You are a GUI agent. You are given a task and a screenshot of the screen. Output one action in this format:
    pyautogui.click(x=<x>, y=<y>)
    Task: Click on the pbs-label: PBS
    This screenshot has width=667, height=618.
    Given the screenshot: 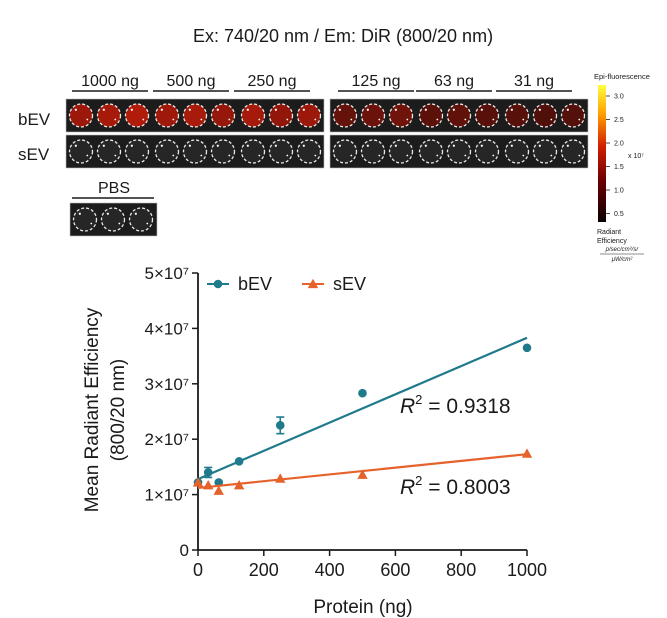 What is the action you would take?
    pyautogui.click(x=114, y=188)
    